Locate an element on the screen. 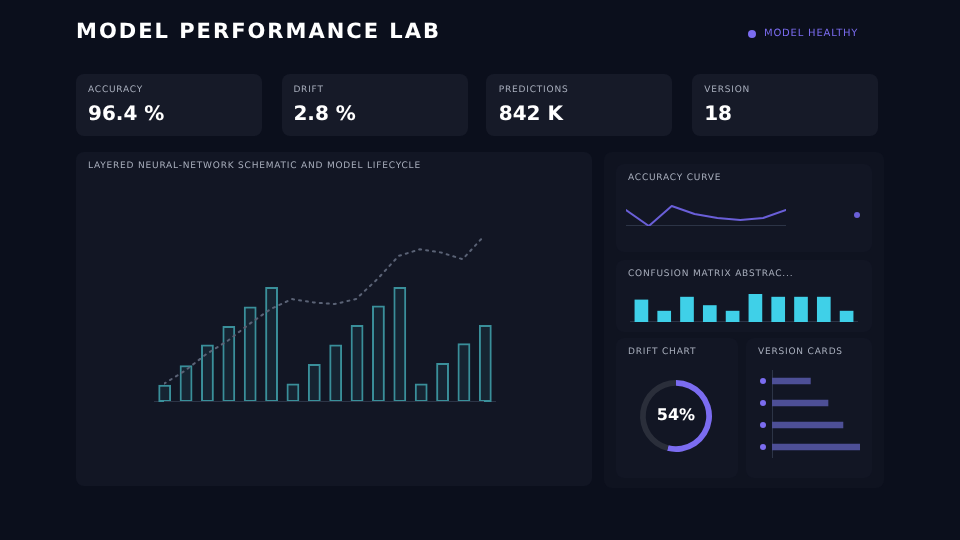  text: 96.4 % is located at coordinates (126, 115).